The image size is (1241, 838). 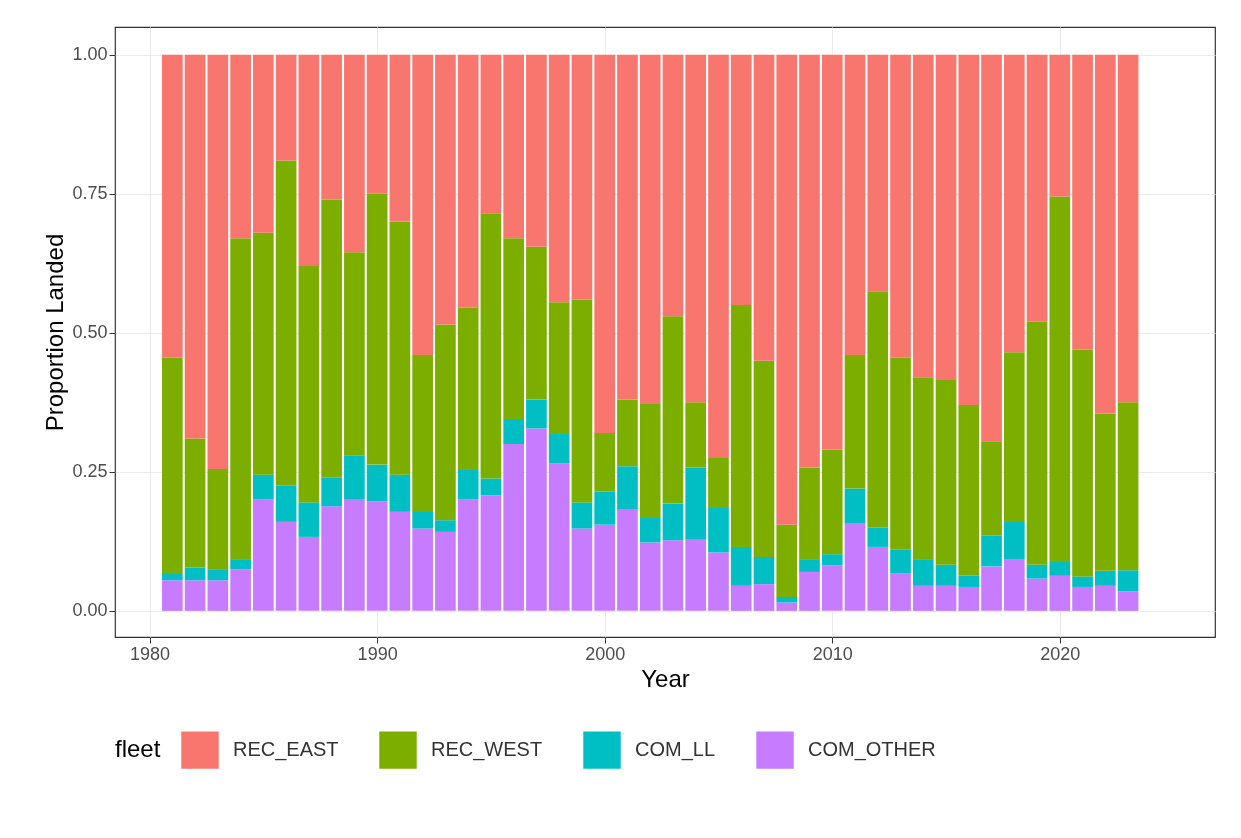 I want to click on y-tick-label: 0.00, so click(x=90, y=610).